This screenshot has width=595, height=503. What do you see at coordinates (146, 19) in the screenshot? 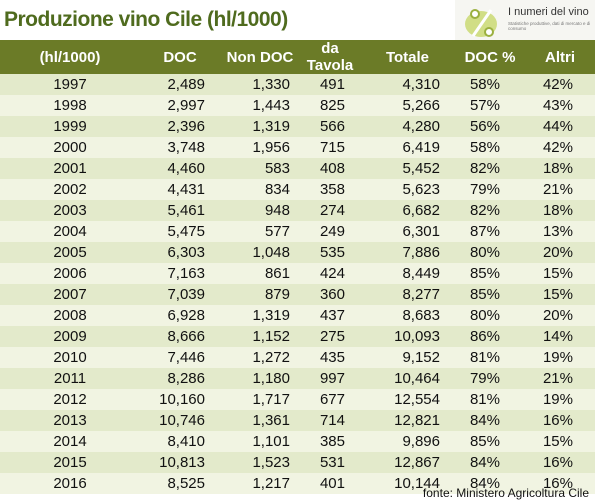
I see `title: Produzione vino Cile (hl/1000)` at bounding box center [146, 19].